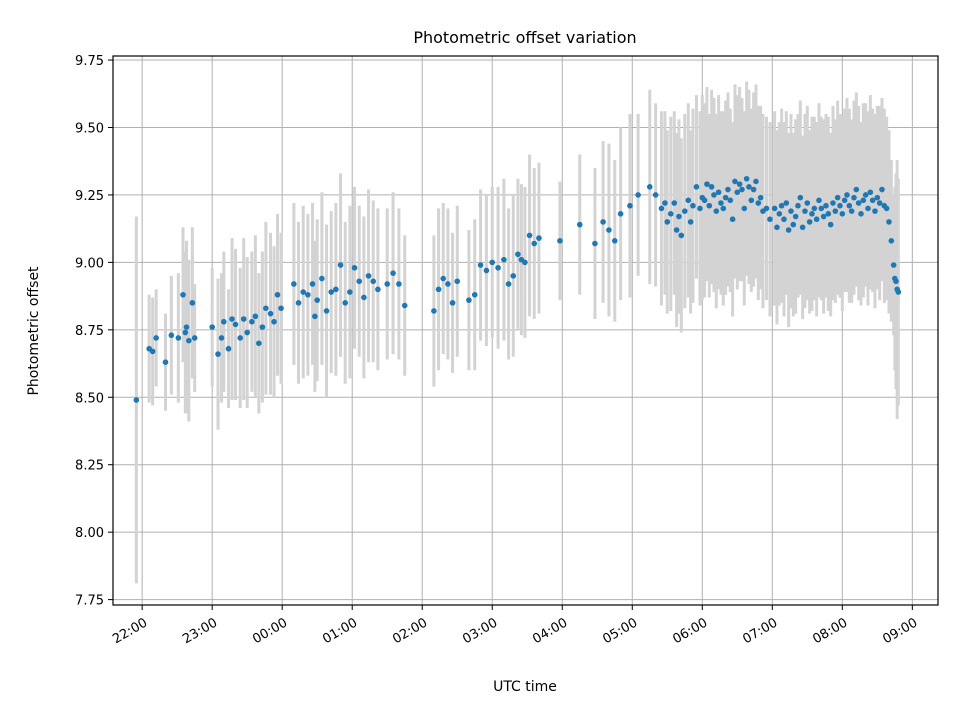 The width and height of the screenshot is (960, 720). I want to click on x-axis-label: UTC time, so click(525, 687).